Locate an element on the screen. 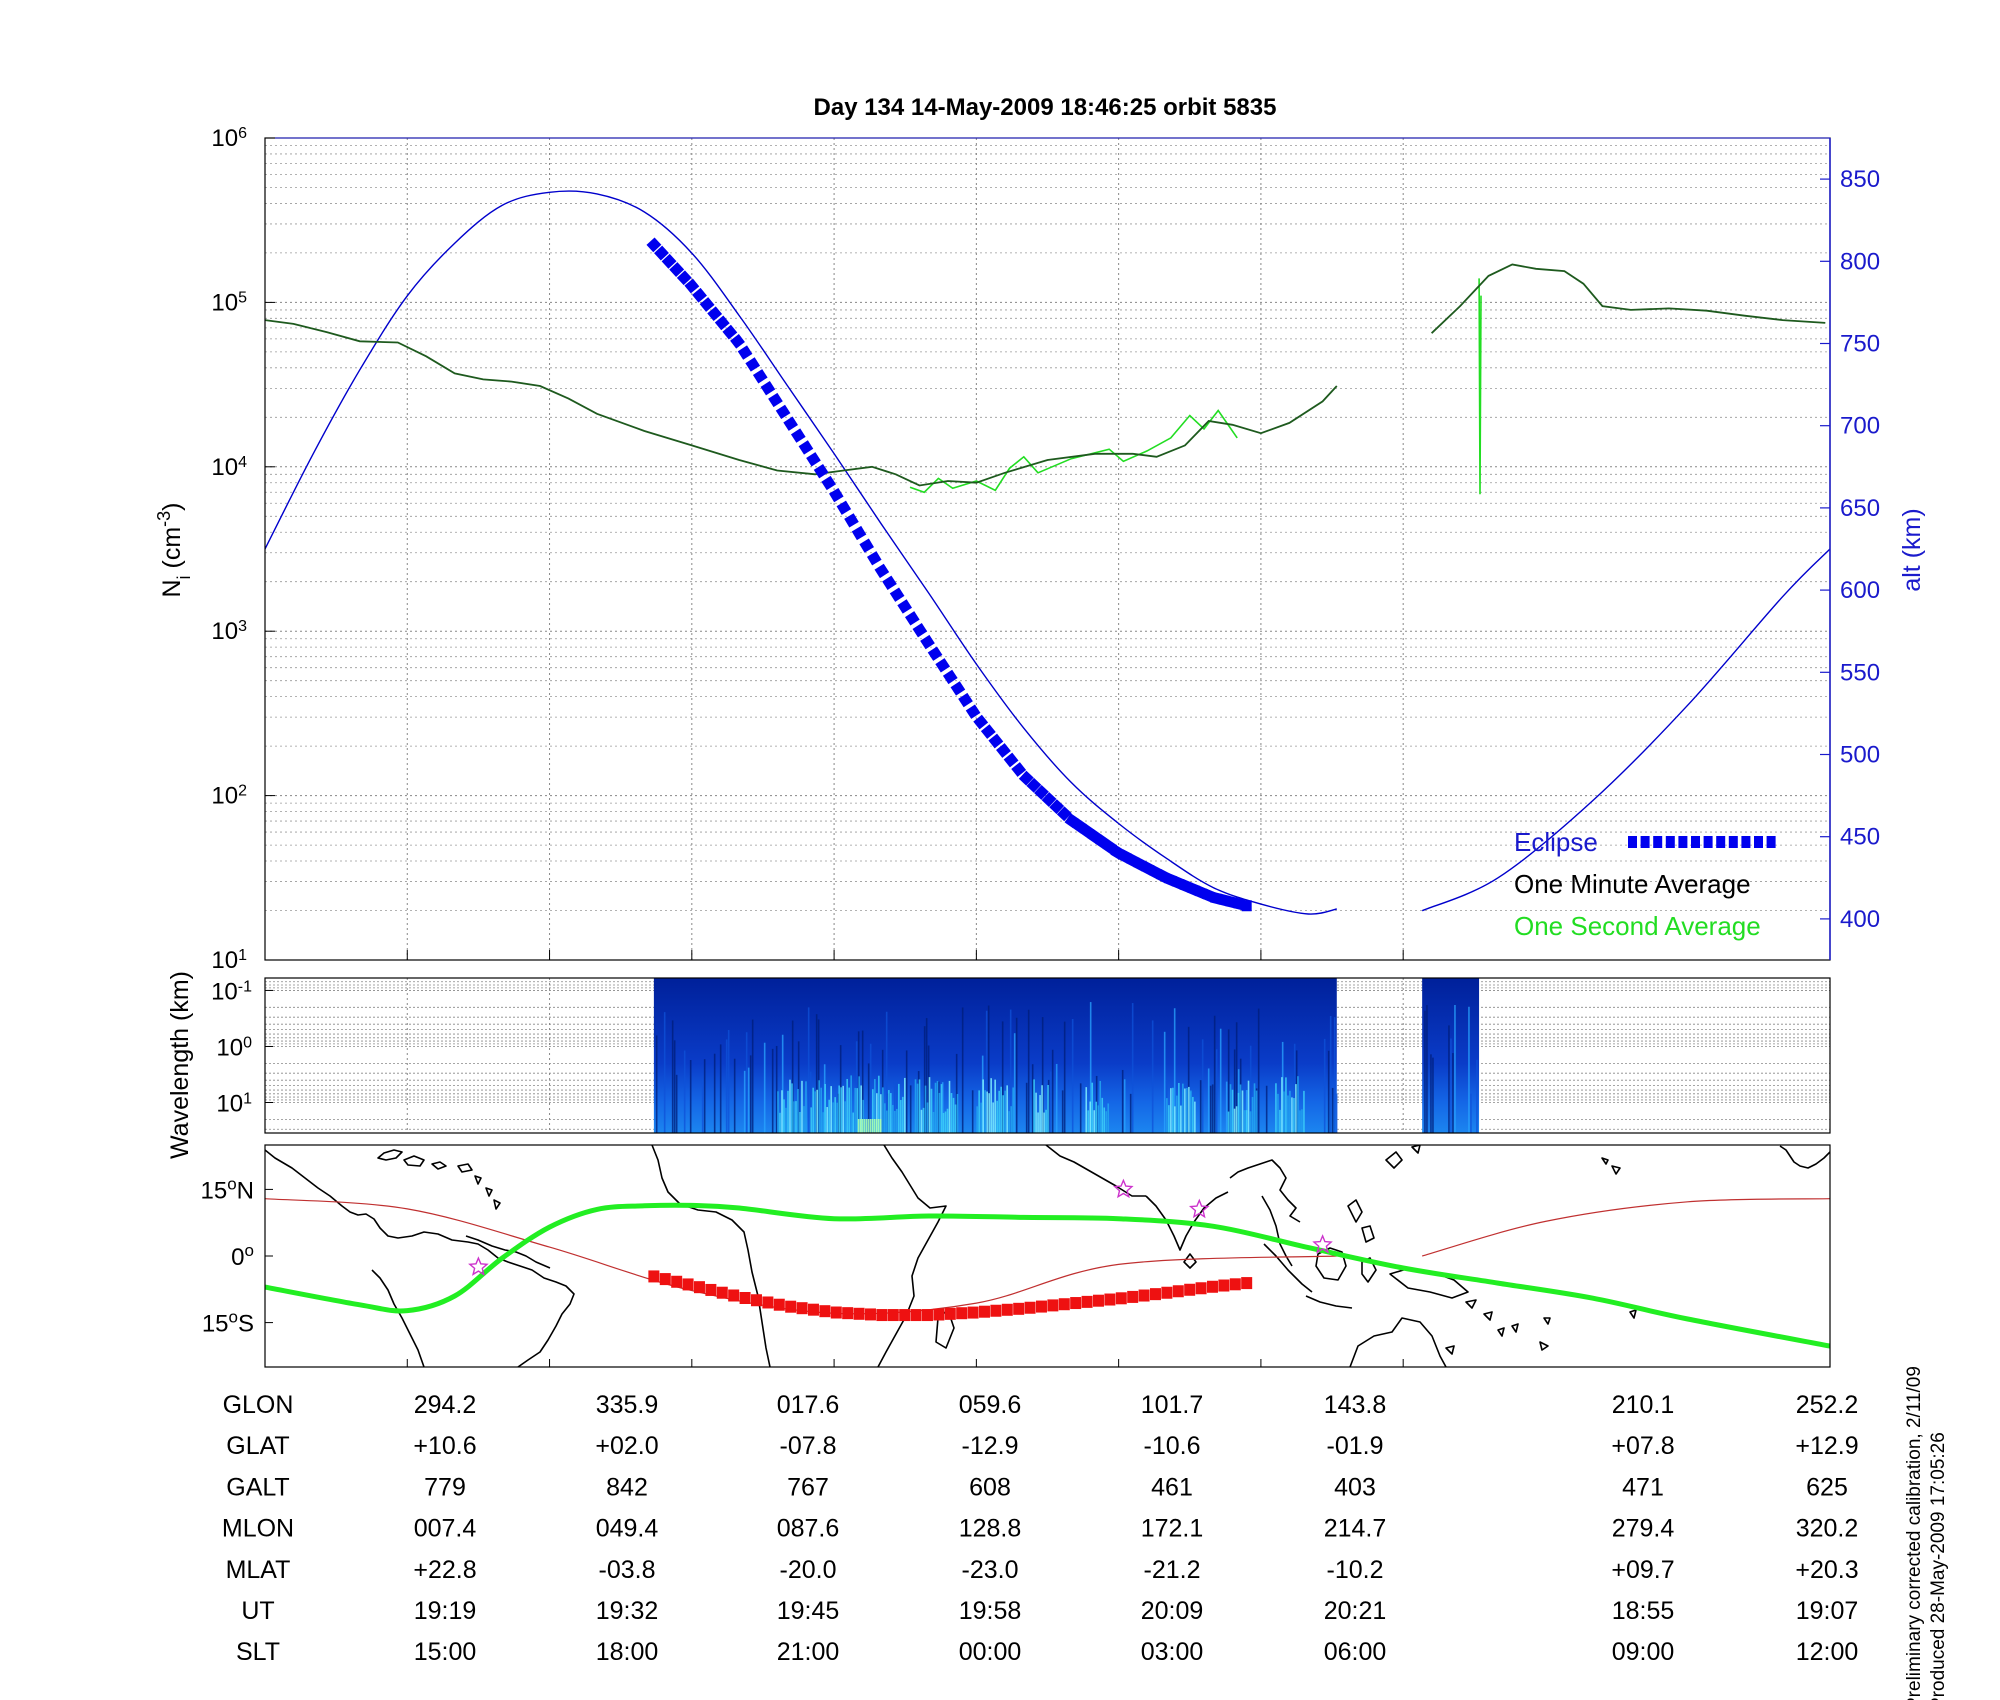 The width and height of the screenshot is (2000, 1700). table-cell: 471 is located at coordinates (1643, 1487).